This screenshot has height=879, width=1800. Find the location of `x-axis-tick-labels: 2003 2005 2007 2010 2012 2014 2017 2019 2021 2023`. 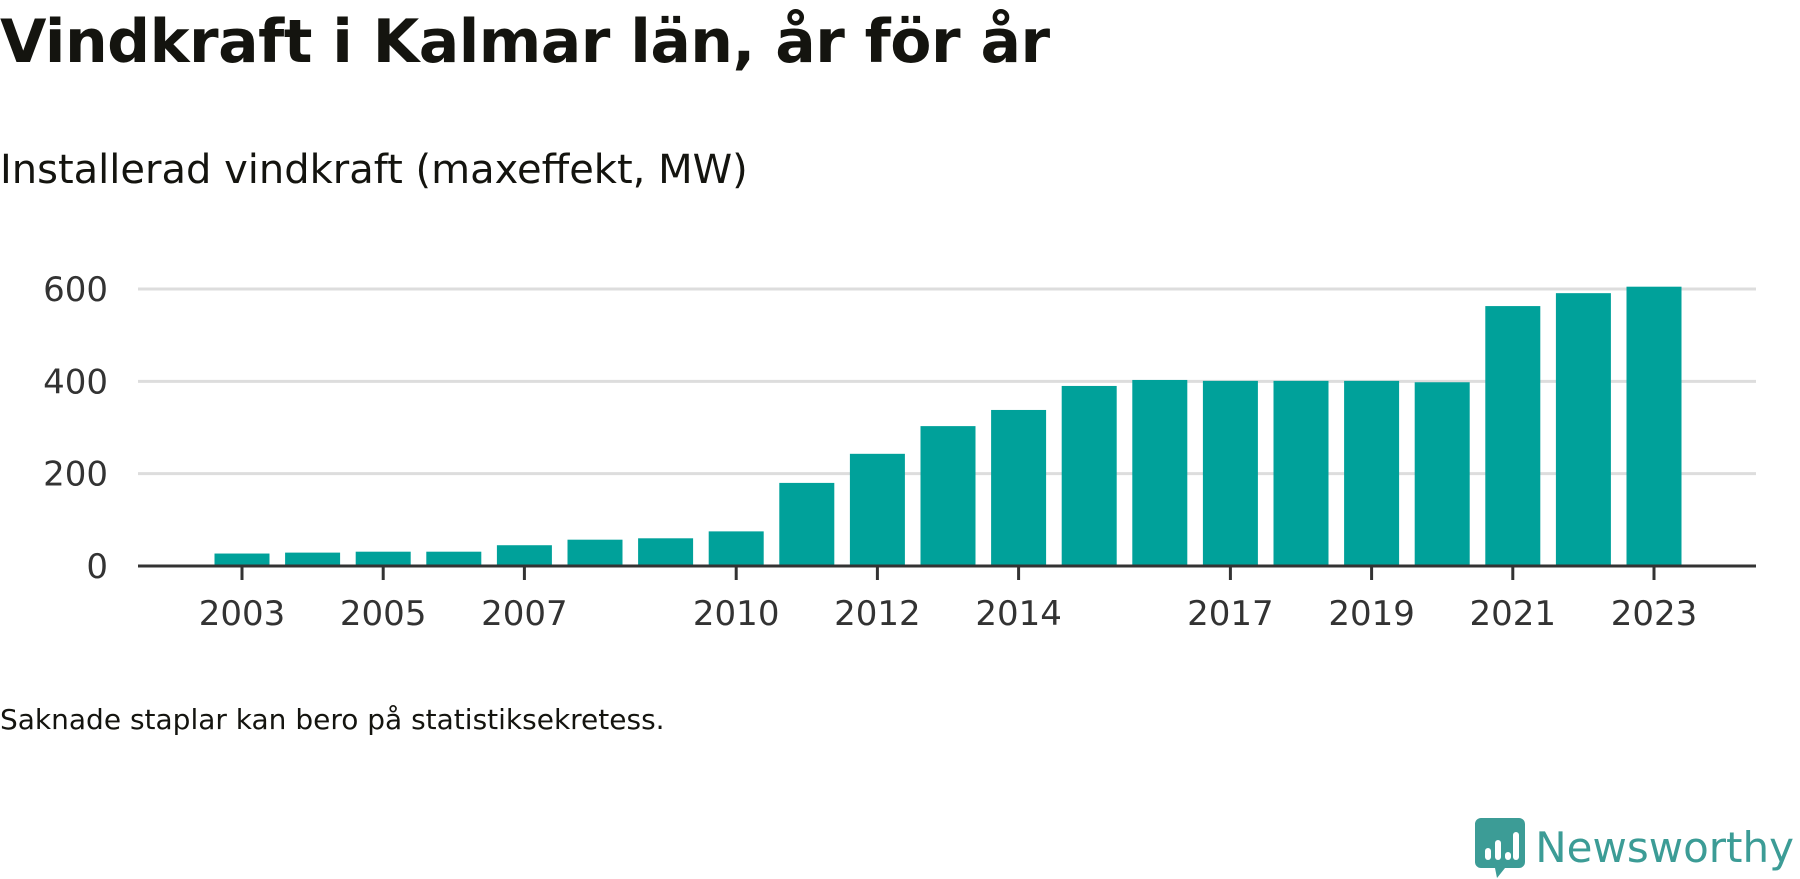

x-axis-tick-labels: 2003 2005 2007 2010 2012 2014 2017 2019 2021 2023 is located at coordinates (948, 614).